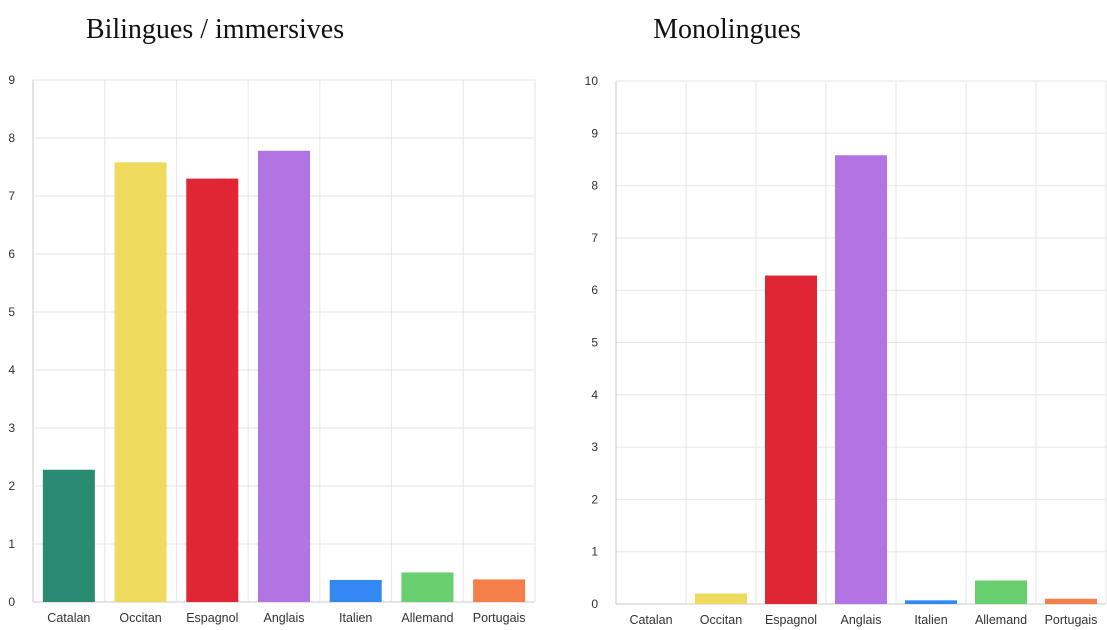 The height and width of the screenshot is (630, 1107). What do you see at coordinates (68, 535) in the screenshot?
I see `bar-catalan` at bounding box center [68, 535].